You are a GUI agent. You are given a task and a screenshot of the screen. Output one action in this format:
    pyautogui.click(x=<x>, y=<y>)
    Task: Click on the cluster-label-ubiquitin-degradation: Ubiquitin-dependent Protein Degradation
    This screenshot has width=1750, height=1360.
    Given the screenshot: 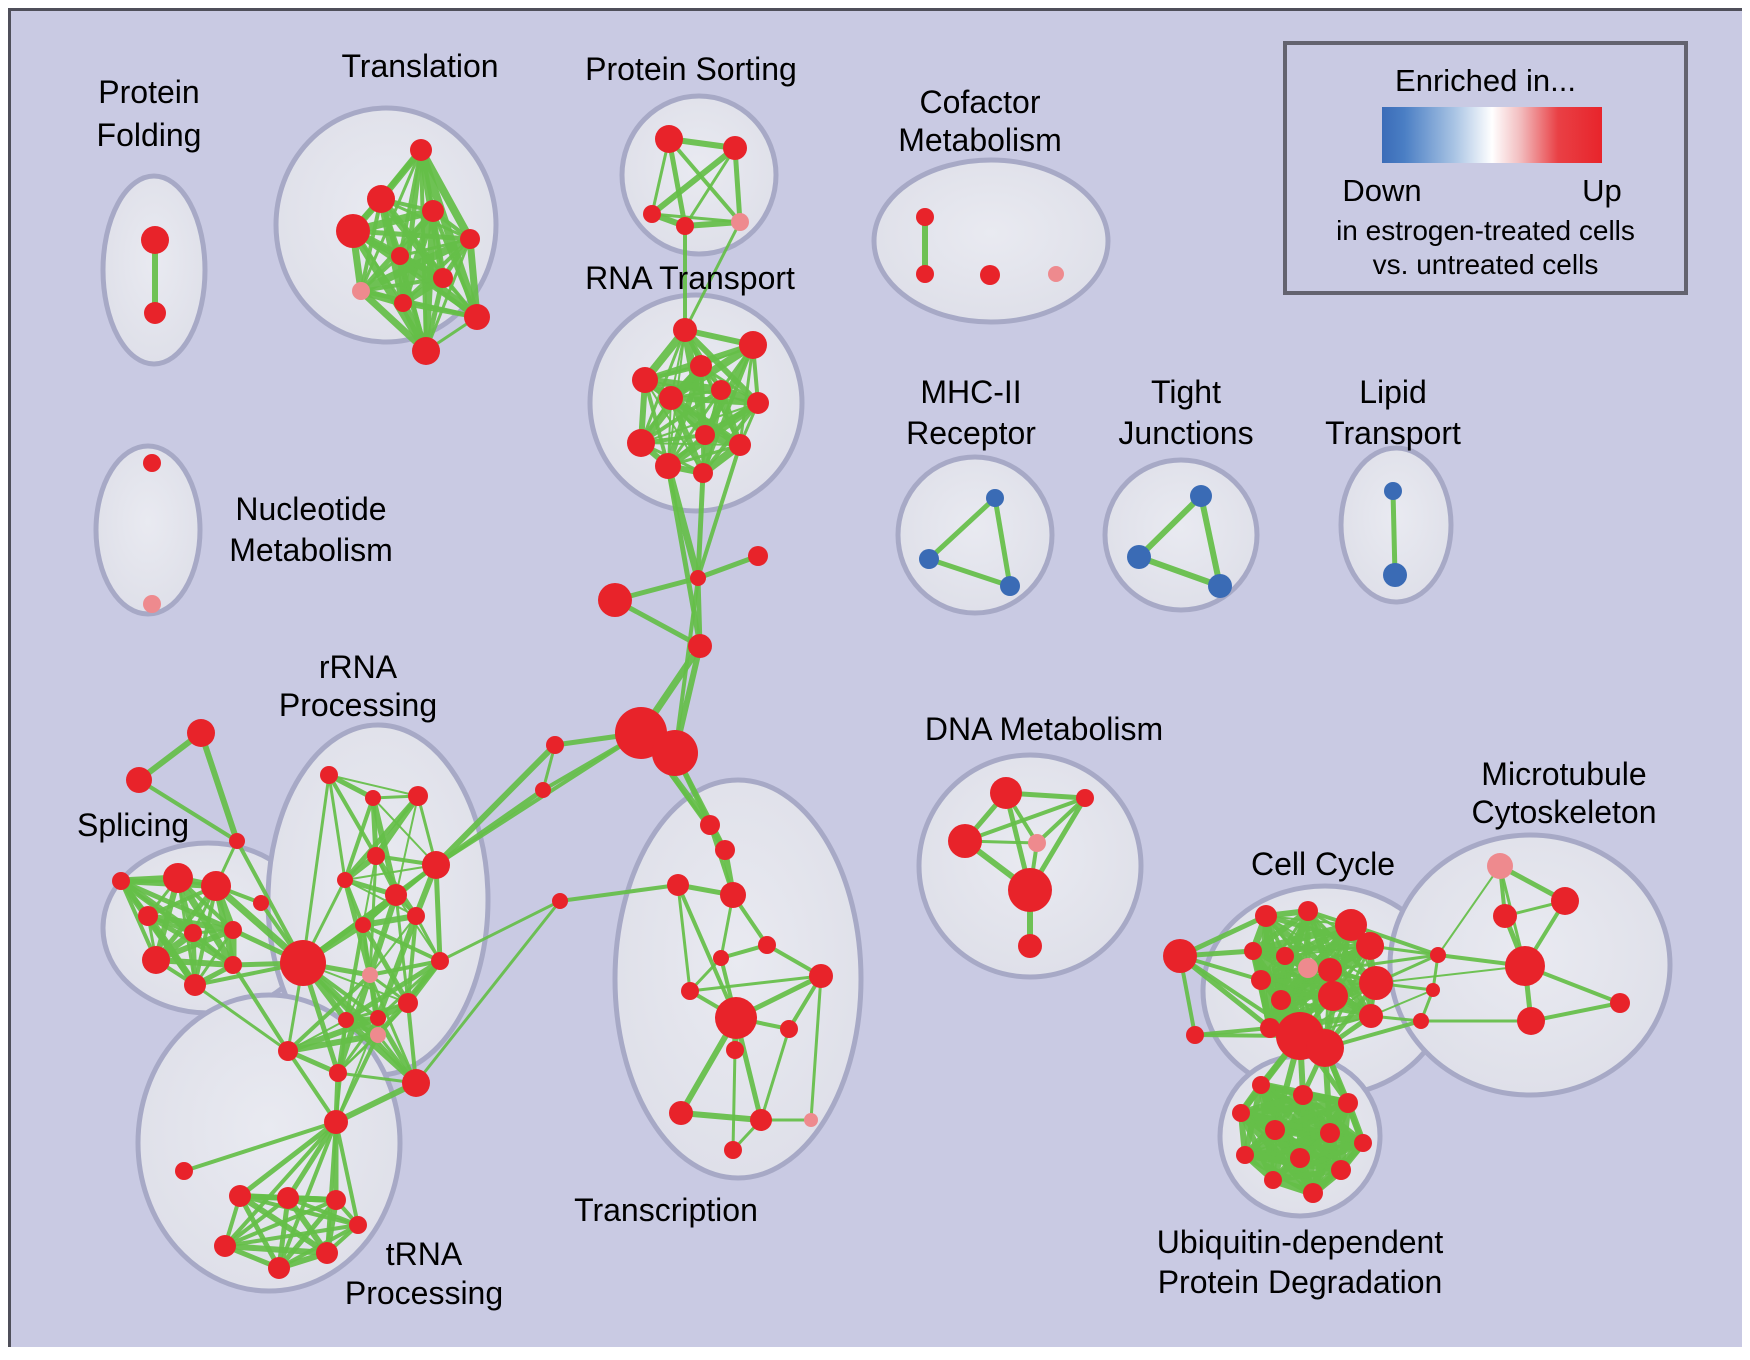 What is the action you would take?
    pyautogui.click(x=1300, y=1262)
    